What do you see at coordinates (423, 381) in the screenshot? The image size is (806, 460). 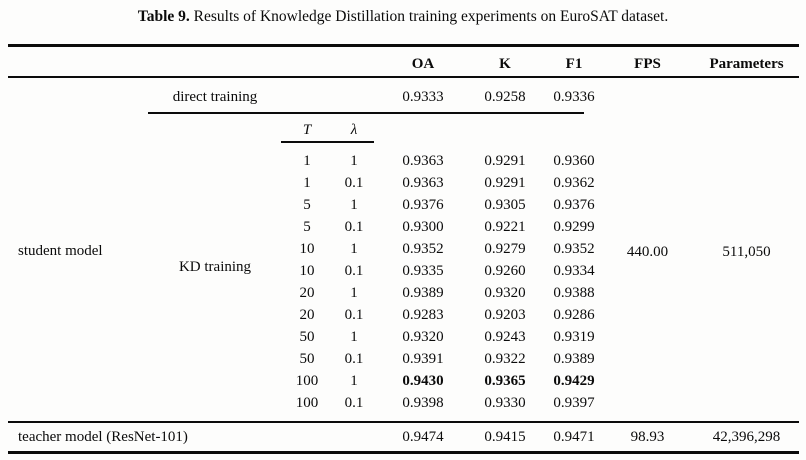 I see `oa-value: 0.9430` at bounding box center [423, 381].